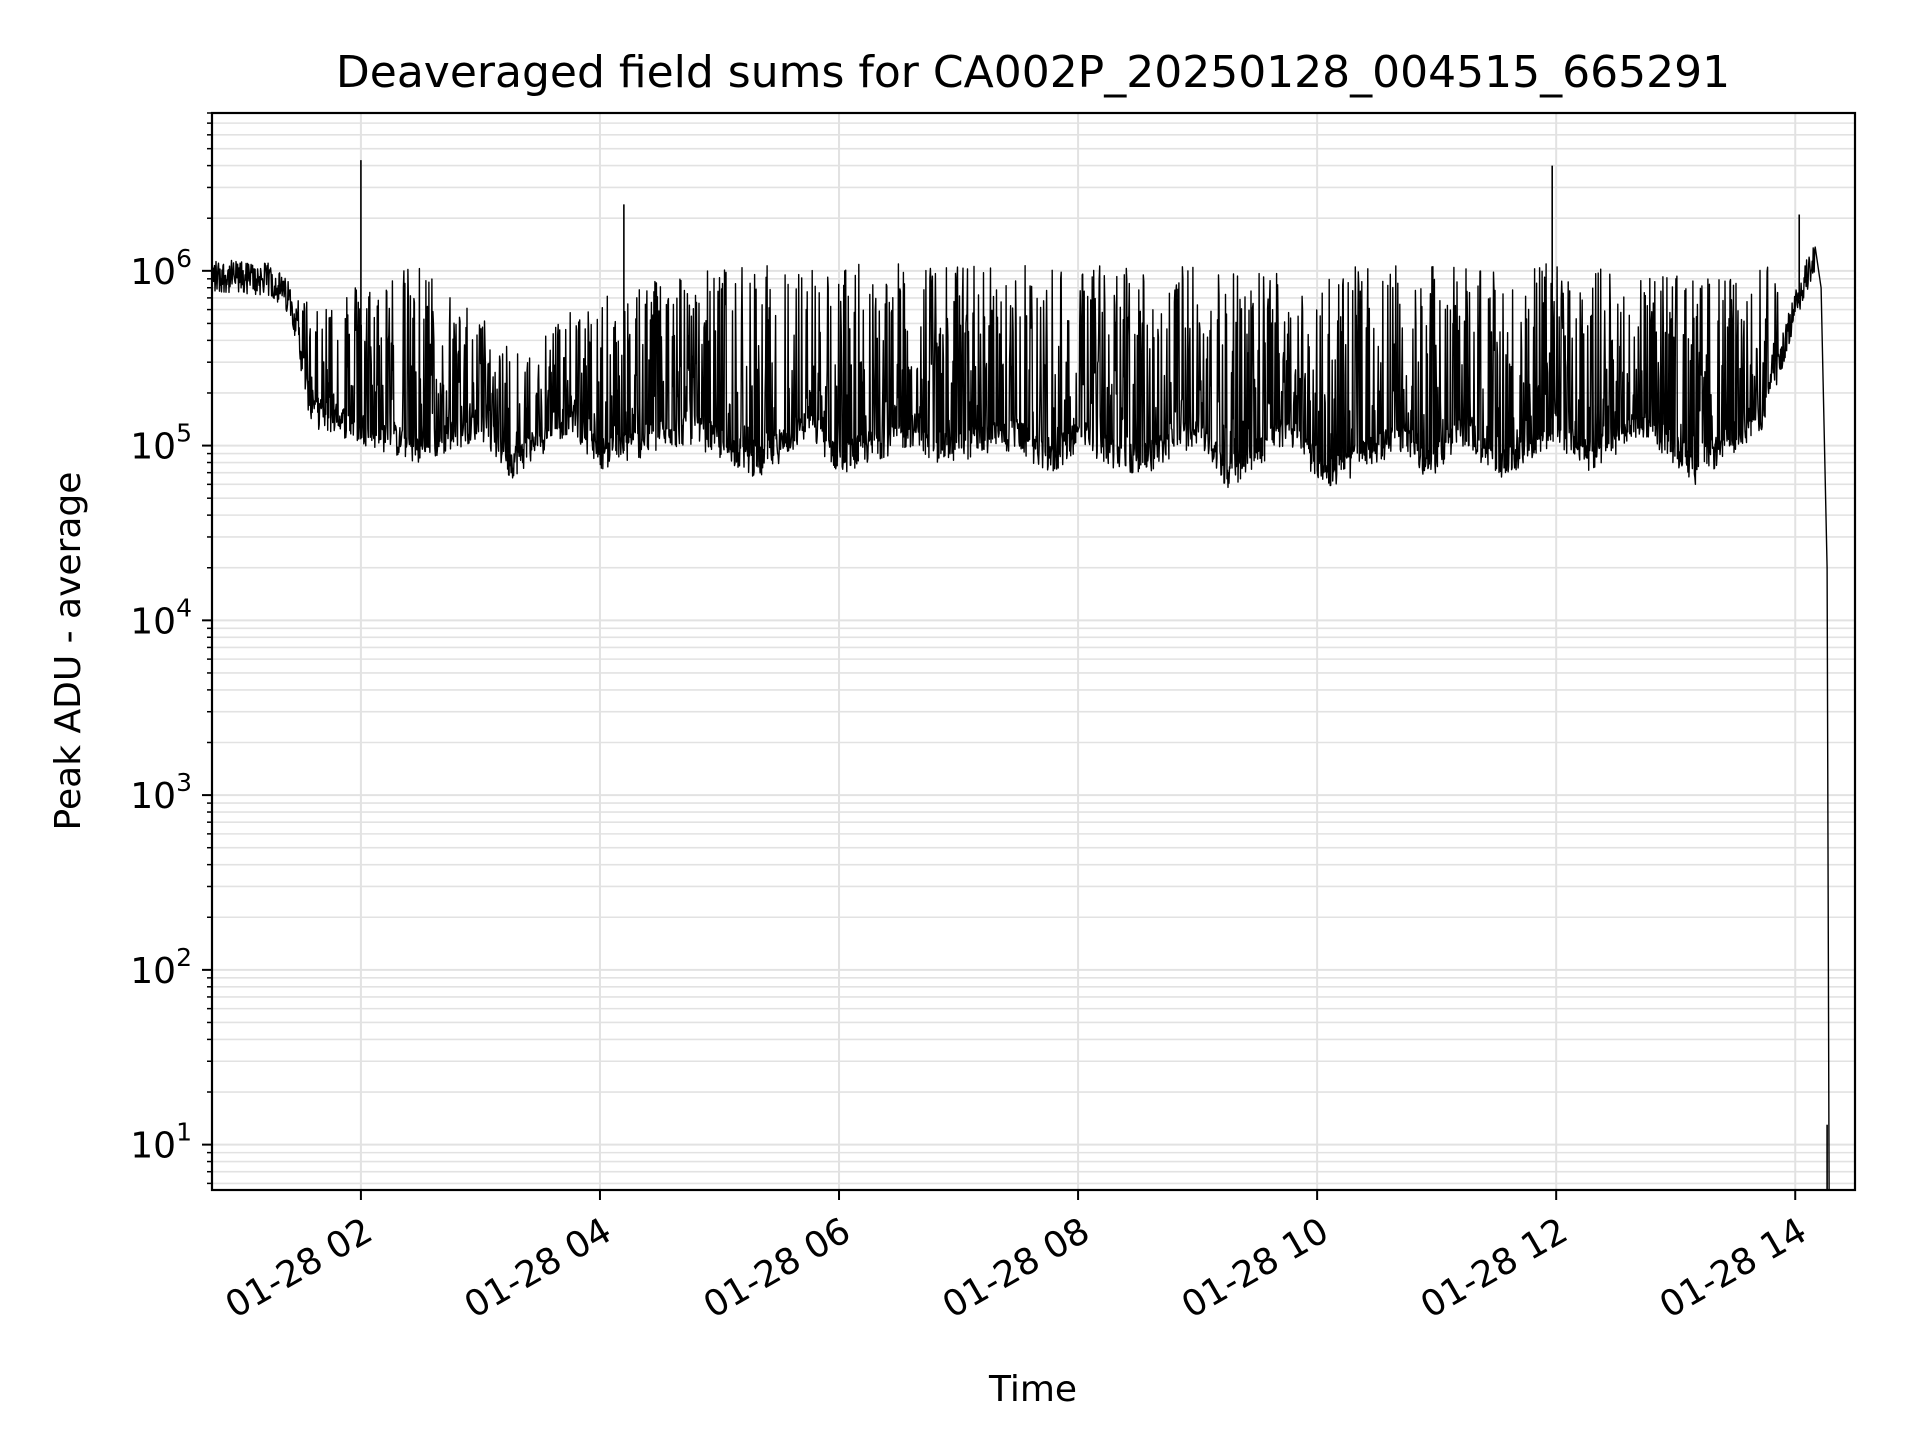 Image resolution: width=1920 pixels, height=1440 pixels. What do you see at coordinates (161, 617) in the screenshot?
I see `y-tick-label: 10⁴` at bounding box center [161, 617].